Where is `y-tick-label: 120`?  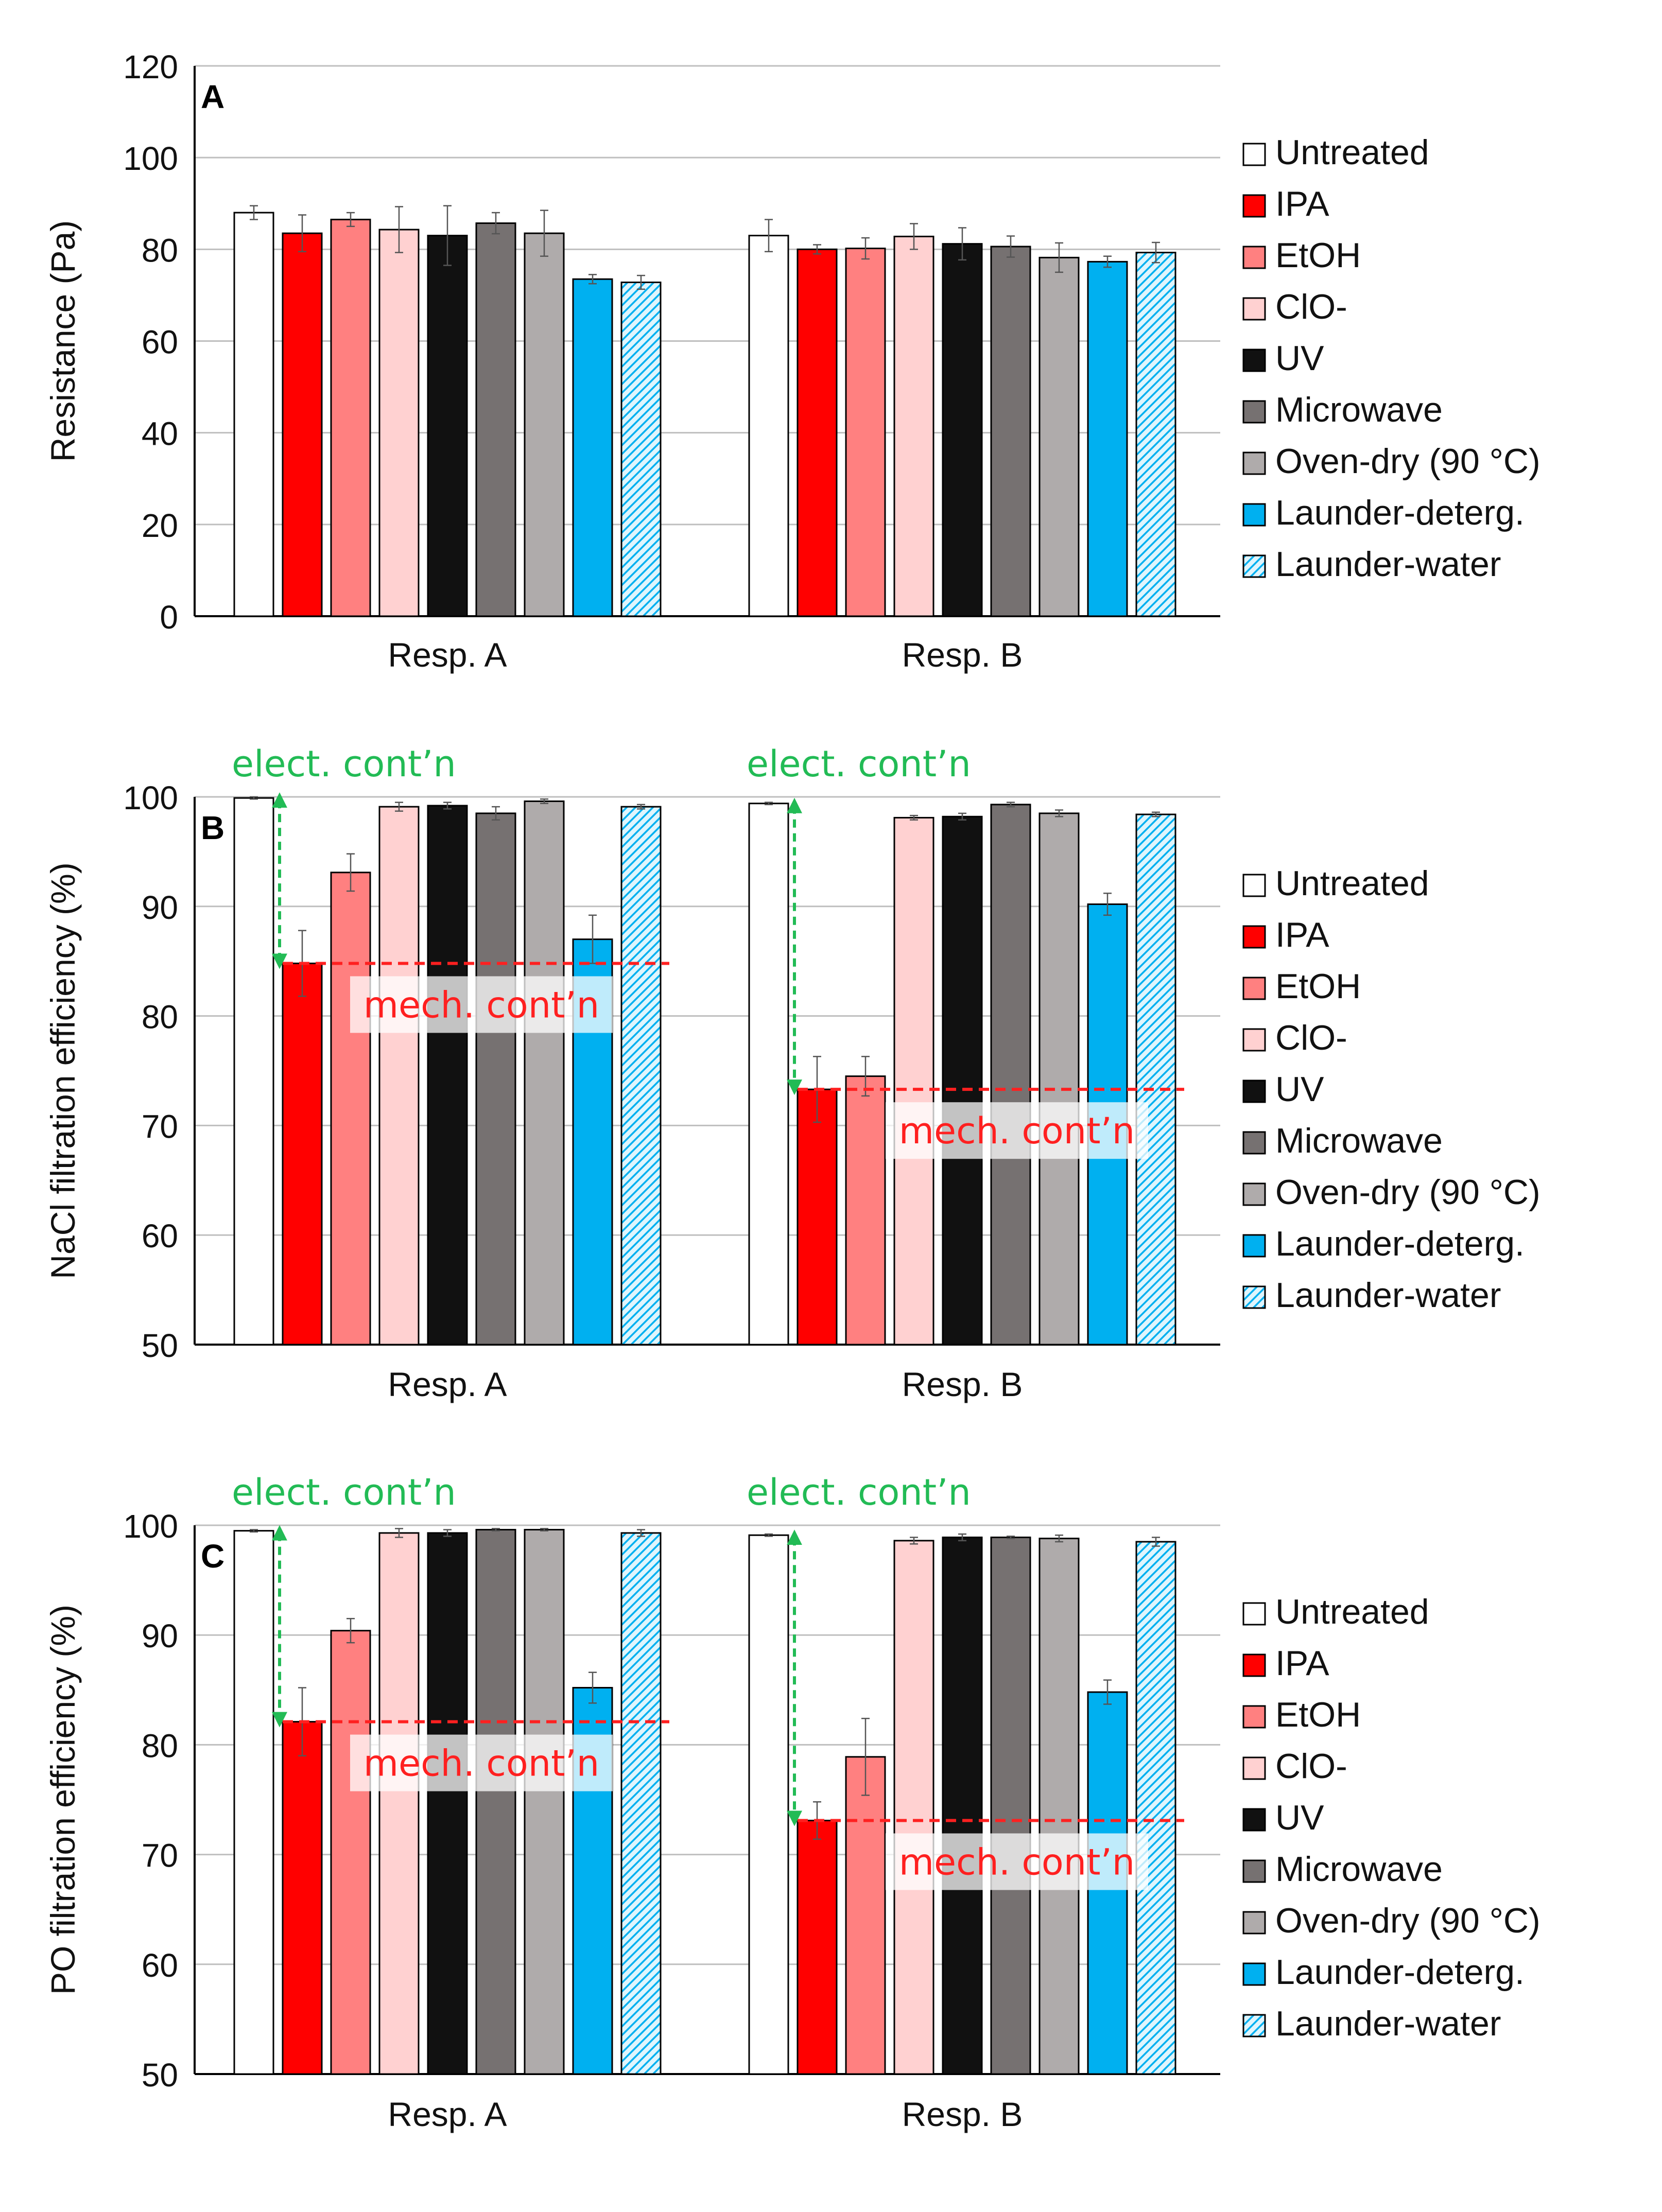 y-tick-label: 120 is located at coordinates (150, 66).